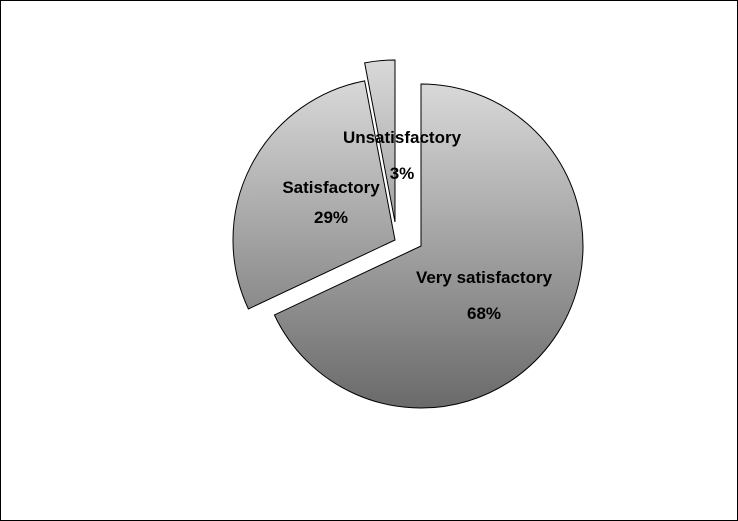  What do you see at coordinates (331, 187) in the screenshot?
I see `slice-label-satisfactory: Satisfactory` at bounding box center [331, 187].